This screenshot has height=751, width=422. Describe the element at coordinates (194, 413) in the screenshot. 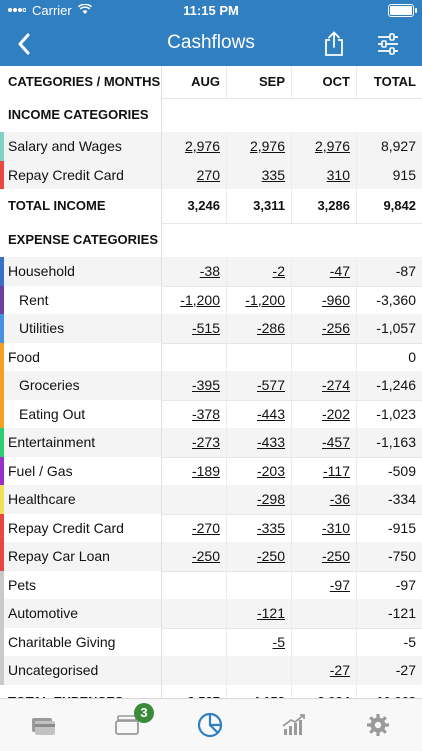

I see `month-value-cell: -378` at that location.